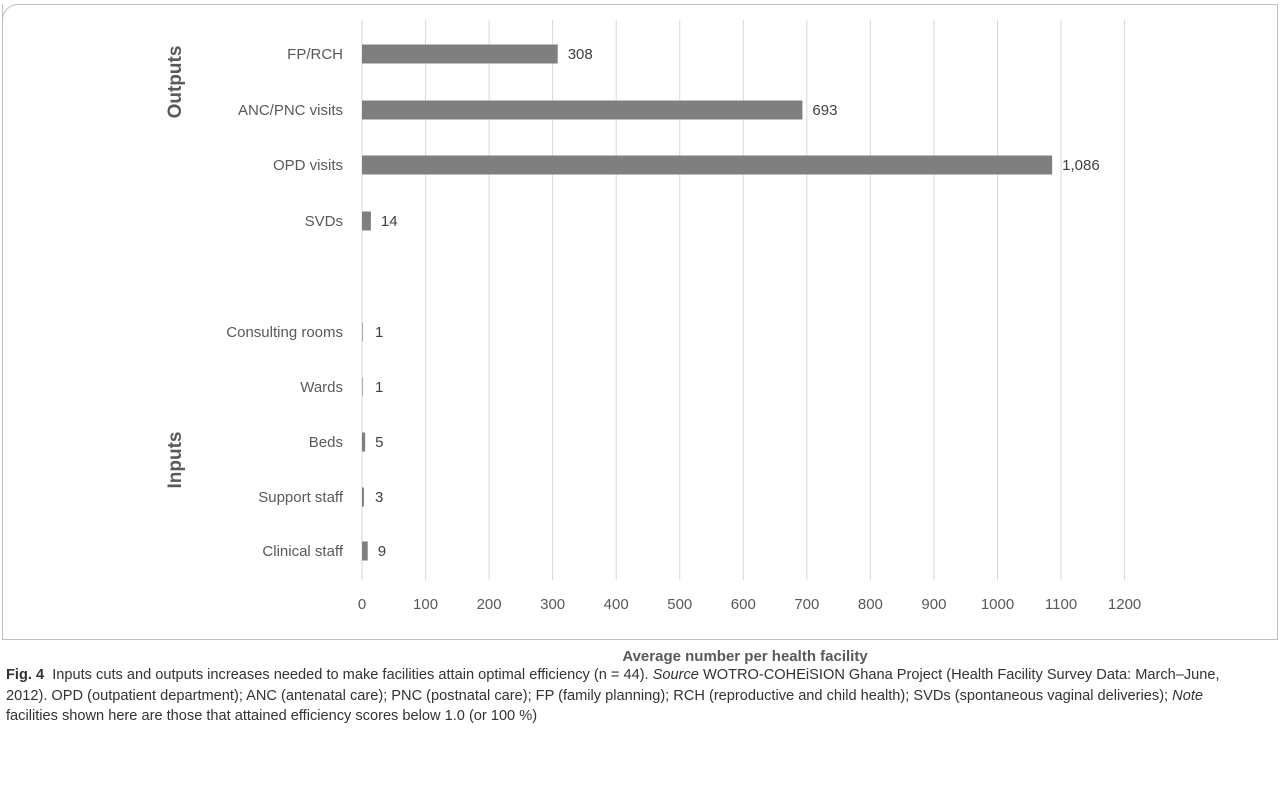 Image resolution: width=1282 pixels, height=788 pixels. Describe the element at coordinates (389, 221) in the screenshot. I see `data-label: 14` at that location.